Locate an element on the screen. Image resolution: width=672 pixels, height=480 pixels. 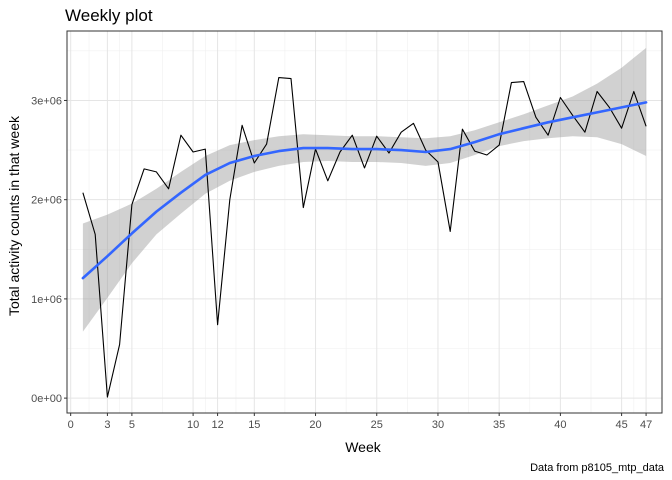
x-tick-label: 30 is located at coordinates (438, 425).